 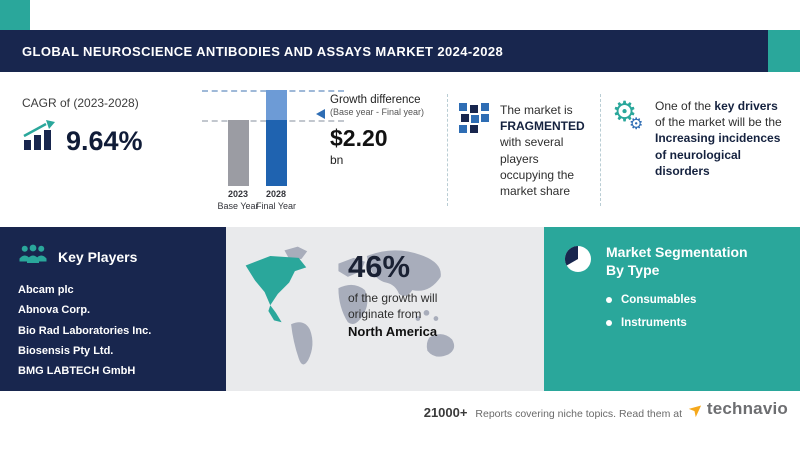 What do you see at coordinates (379, 266) in the screenshot?
I see `regional-growth-value: 46%` at bounding box center [379, 266].